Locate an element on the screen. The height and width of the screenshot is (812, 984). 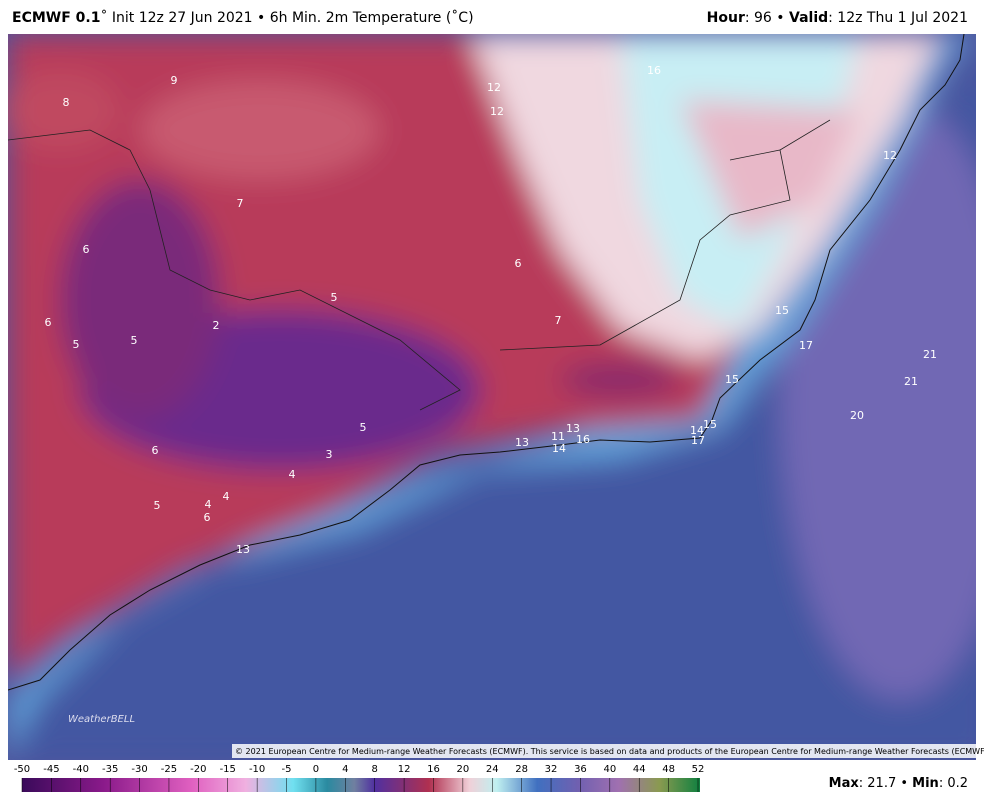
map-label: 9 is located at coordinates (174, 80).